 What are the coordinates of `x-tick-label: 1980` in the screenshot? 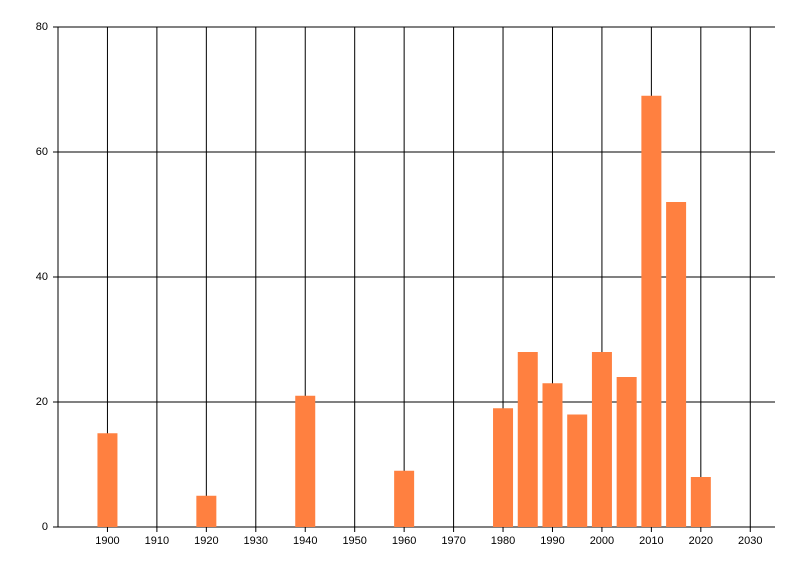 It's located at (503, 541).